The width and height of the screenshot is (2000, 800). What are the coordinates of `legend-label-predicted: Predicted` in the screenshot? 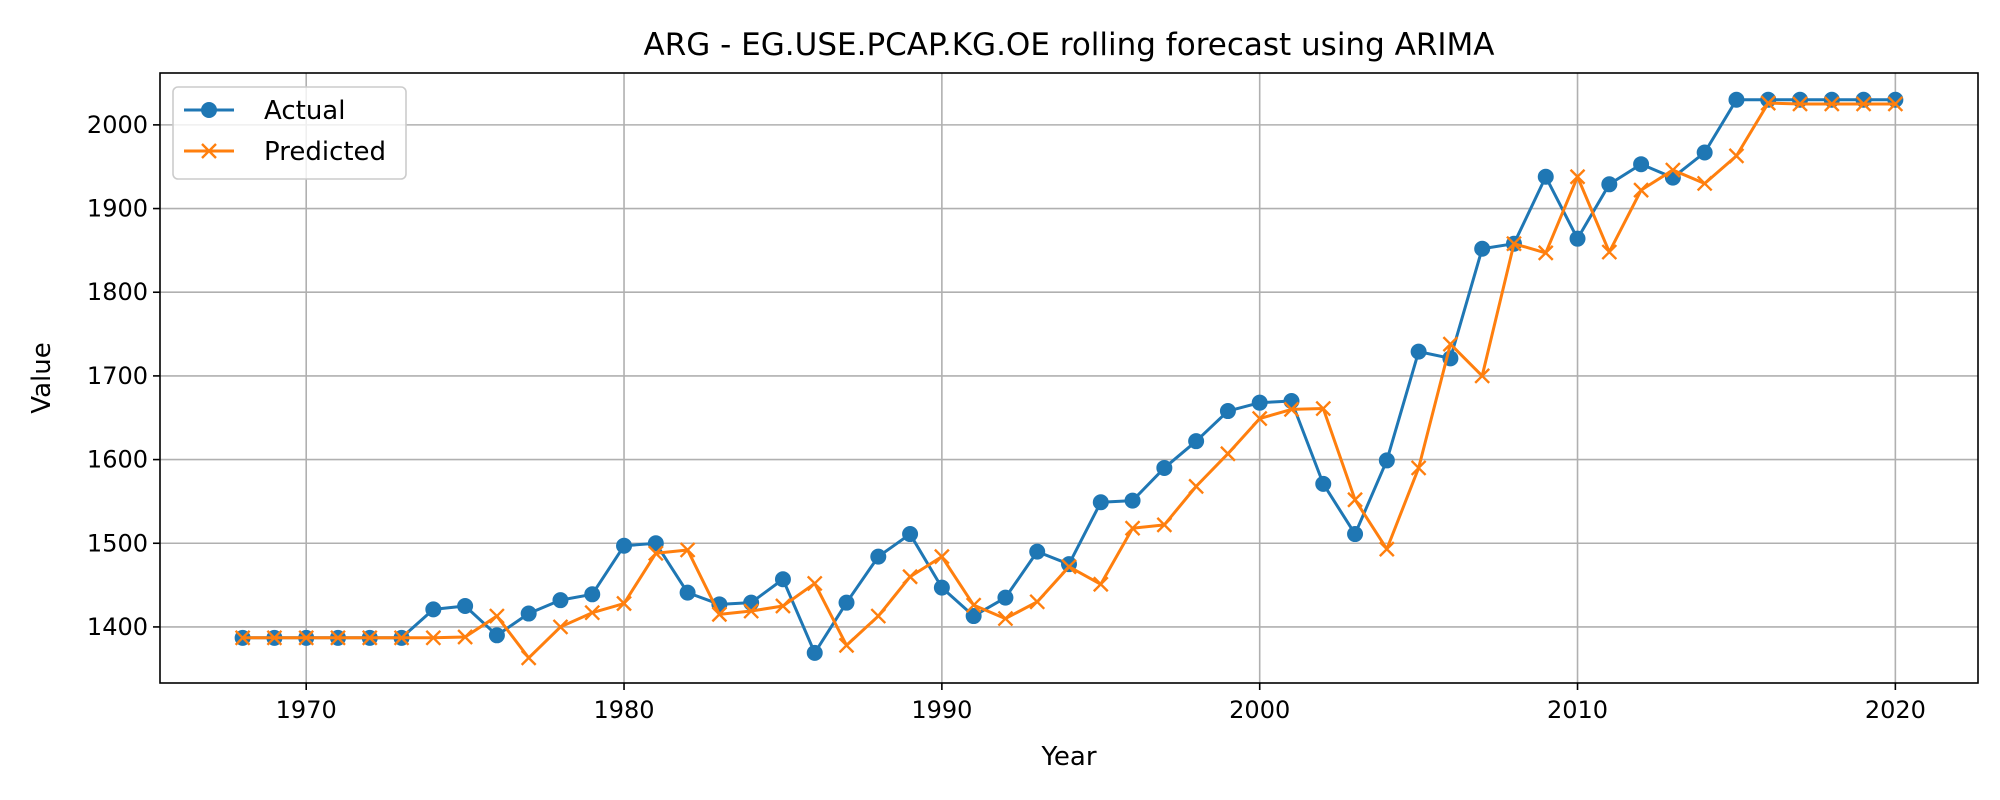 It's located at (325, 152).